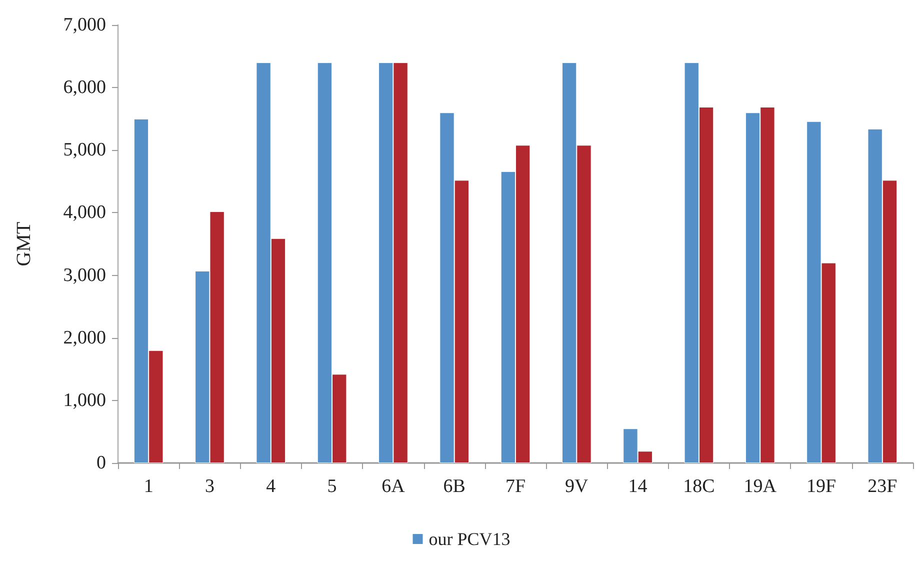  I want to click on x-tick-label: 1, so click(149, 486).